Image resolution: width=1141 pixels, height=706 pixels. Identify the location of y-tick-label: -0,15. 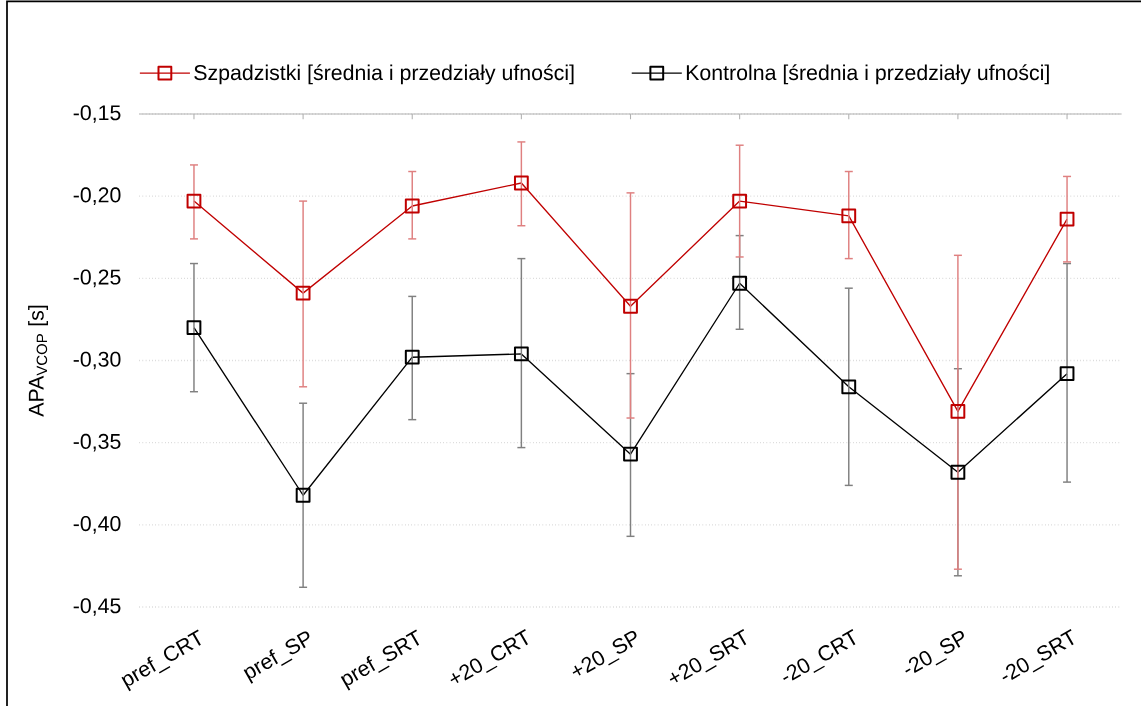
(97, 114).